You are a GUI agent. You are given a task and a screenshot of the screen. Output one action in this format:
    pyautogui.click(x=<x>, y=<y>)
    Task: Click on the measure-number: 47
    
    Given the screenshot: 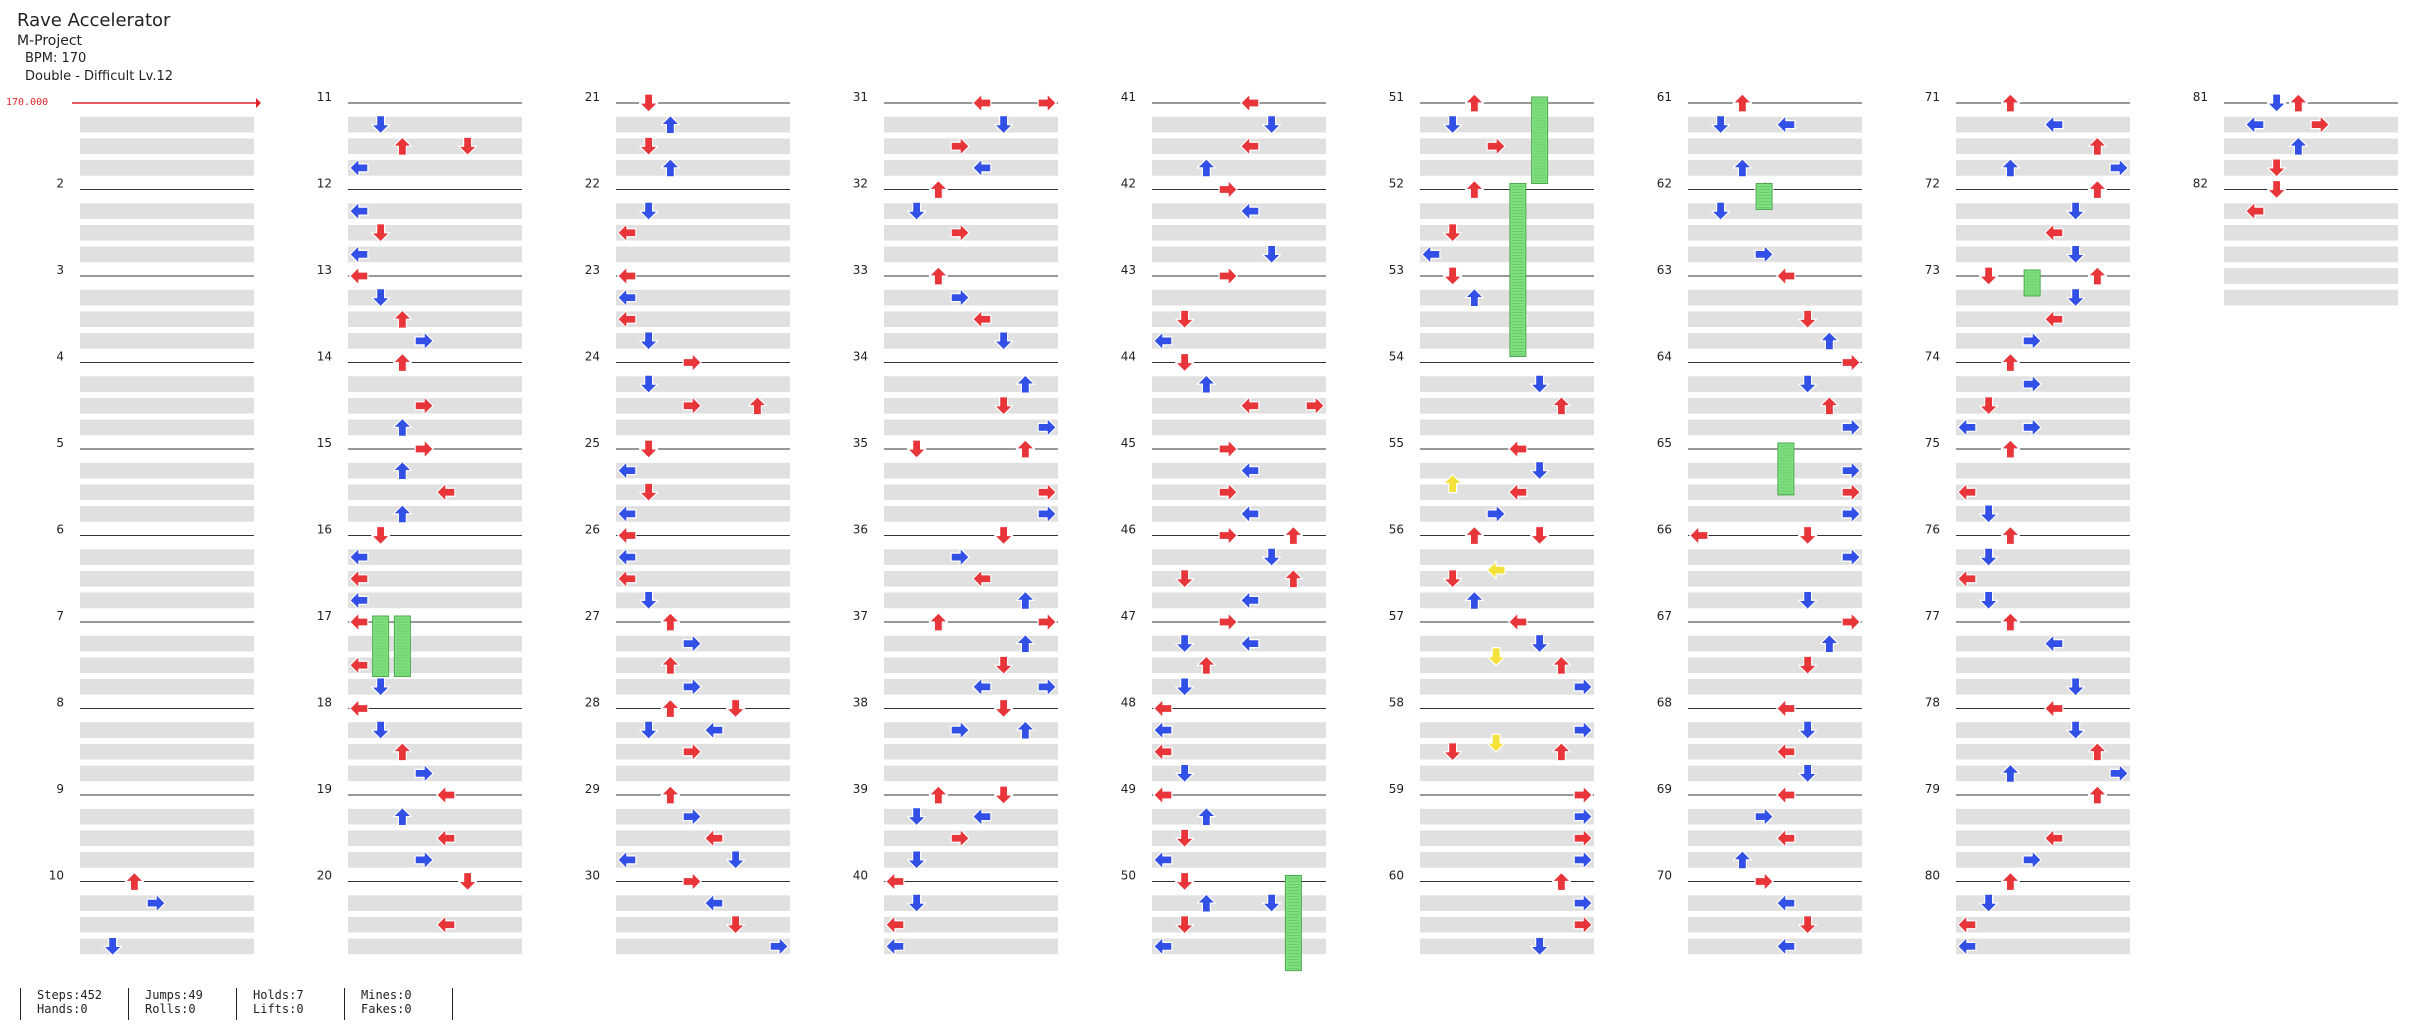 What is the action you would take?
    pyautogui.click(x=1128, y=616)
    